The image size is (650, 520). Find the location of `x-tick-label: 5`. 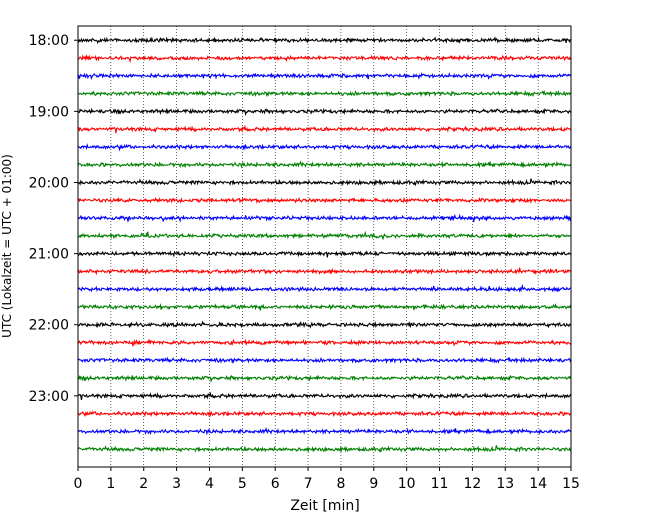

x-tick-label: 5 is located at coordinates (242, 484).